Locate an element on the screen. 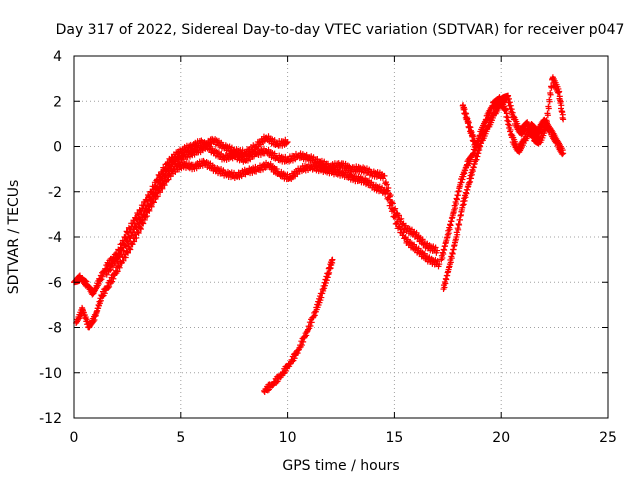  y-tick-label: 2 is located at coordinates (57, 102).